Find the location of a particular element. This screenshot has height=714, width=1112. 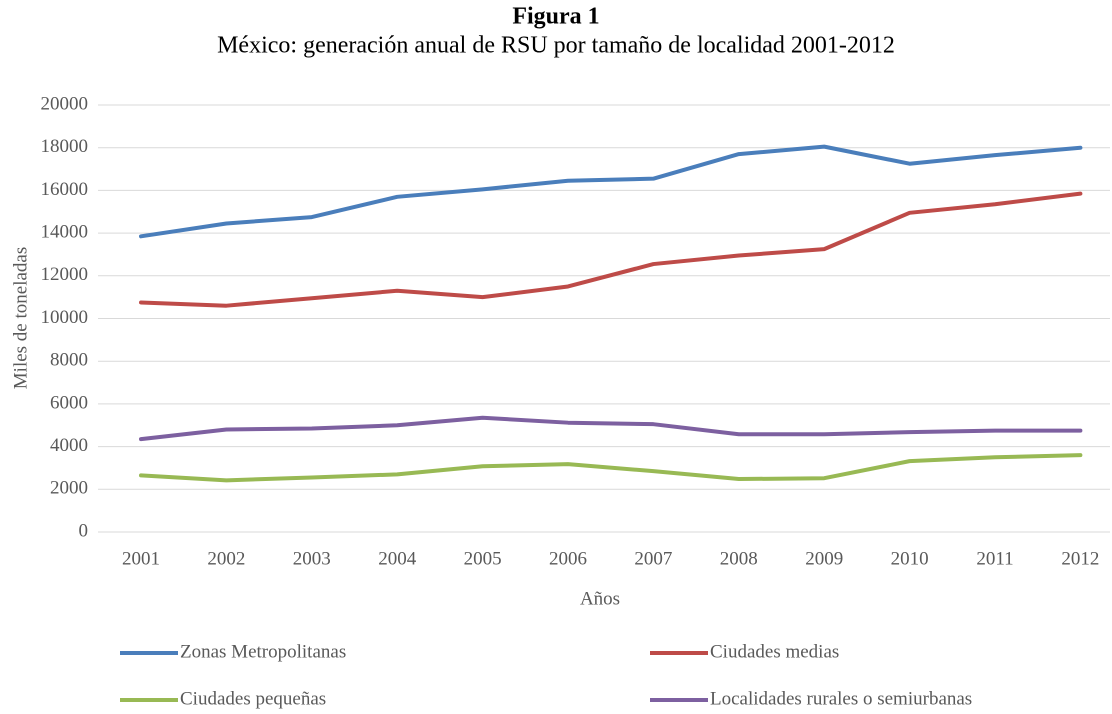

x-tick-label: 2004 is located at coordinates (397, 558).